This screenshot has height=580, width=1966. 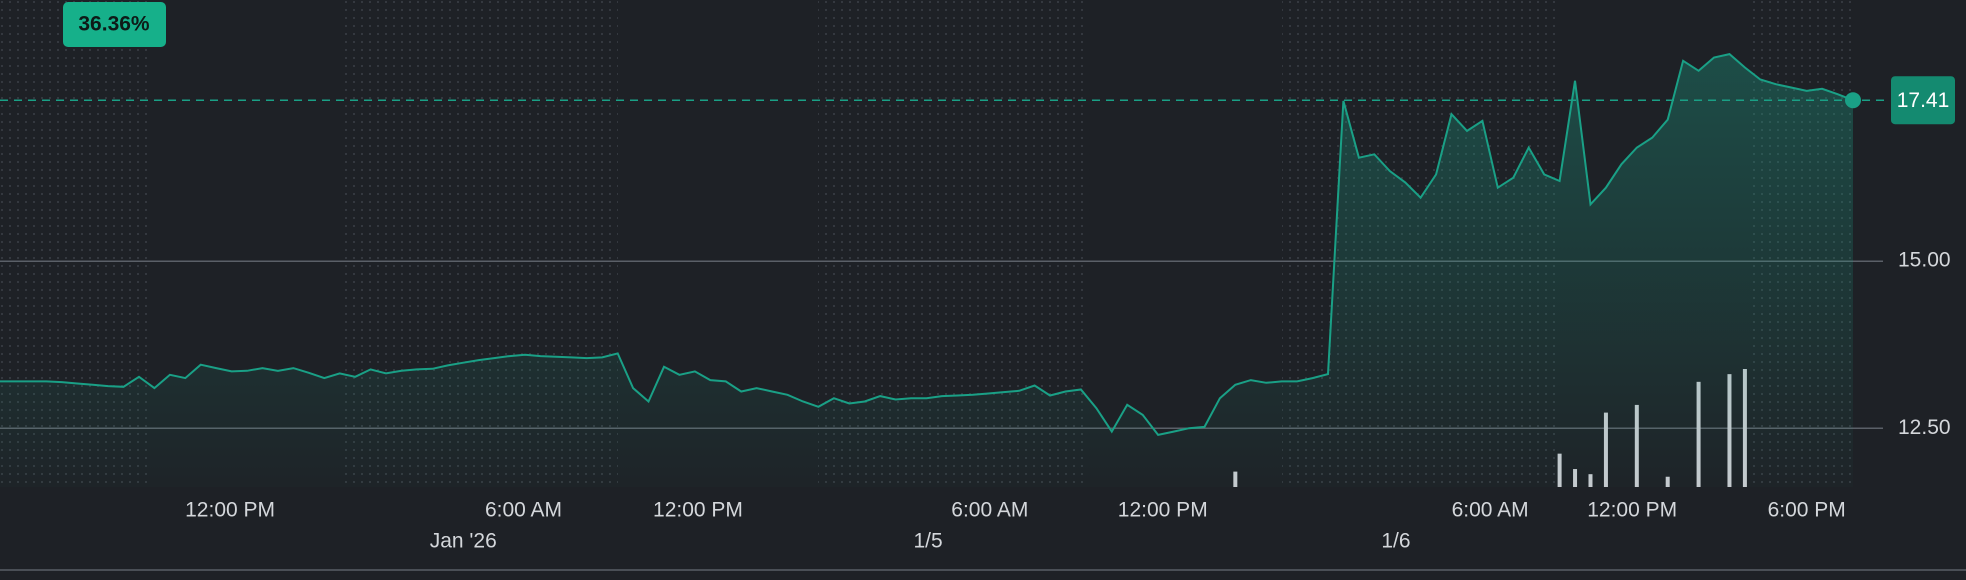 I want to click on date-label: 1/5, so click(x=927, y=541).